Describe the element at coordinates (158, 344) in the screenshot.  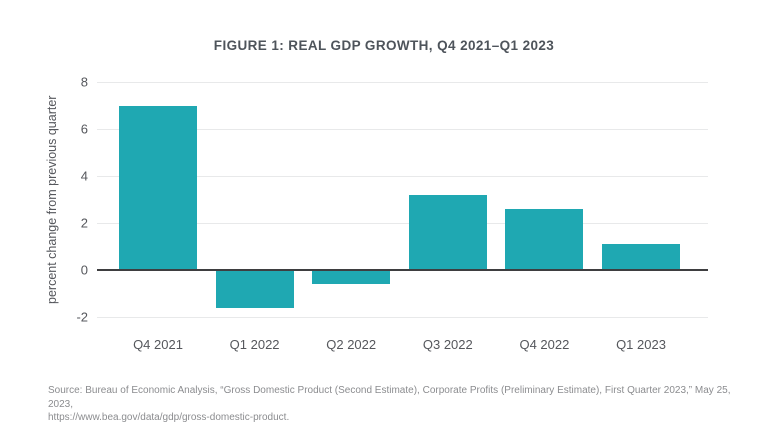
I see `x-tick-label-q4-2021: Q4 2021` at that location.